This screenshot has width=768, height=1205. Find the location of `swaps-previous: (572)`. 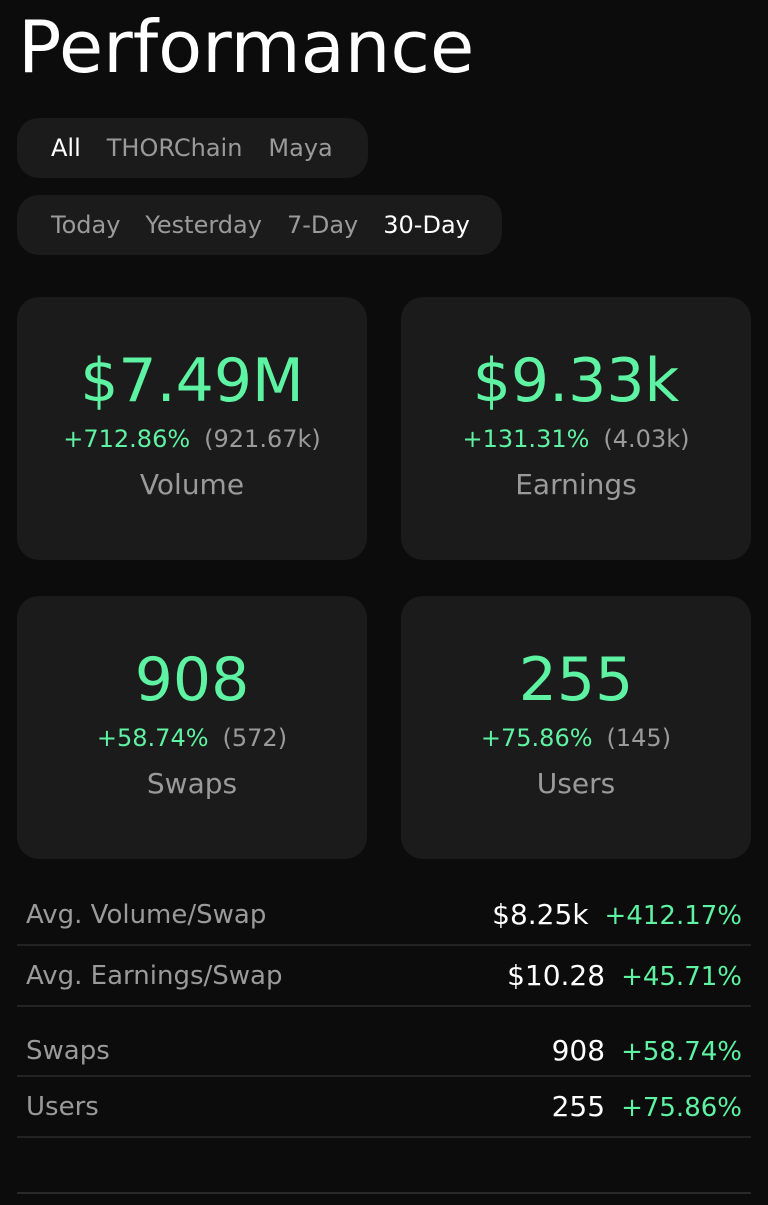

swaps-previous: (572) is located at coordinates (255, 738).